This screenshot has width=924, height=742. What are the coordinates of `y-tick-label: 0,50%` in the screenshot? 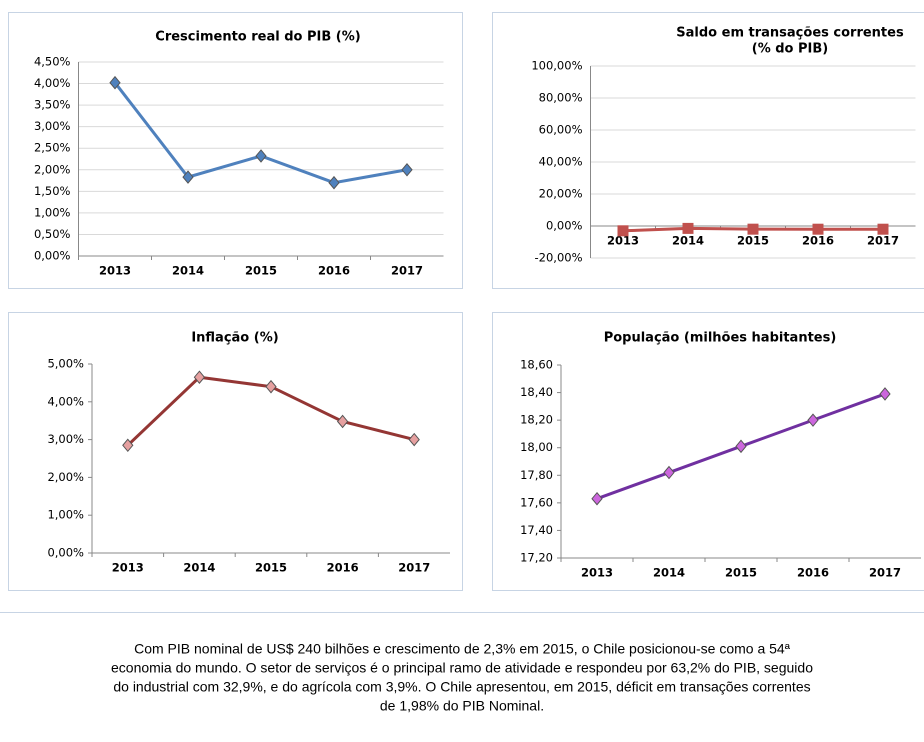 It's located at (52, 234).